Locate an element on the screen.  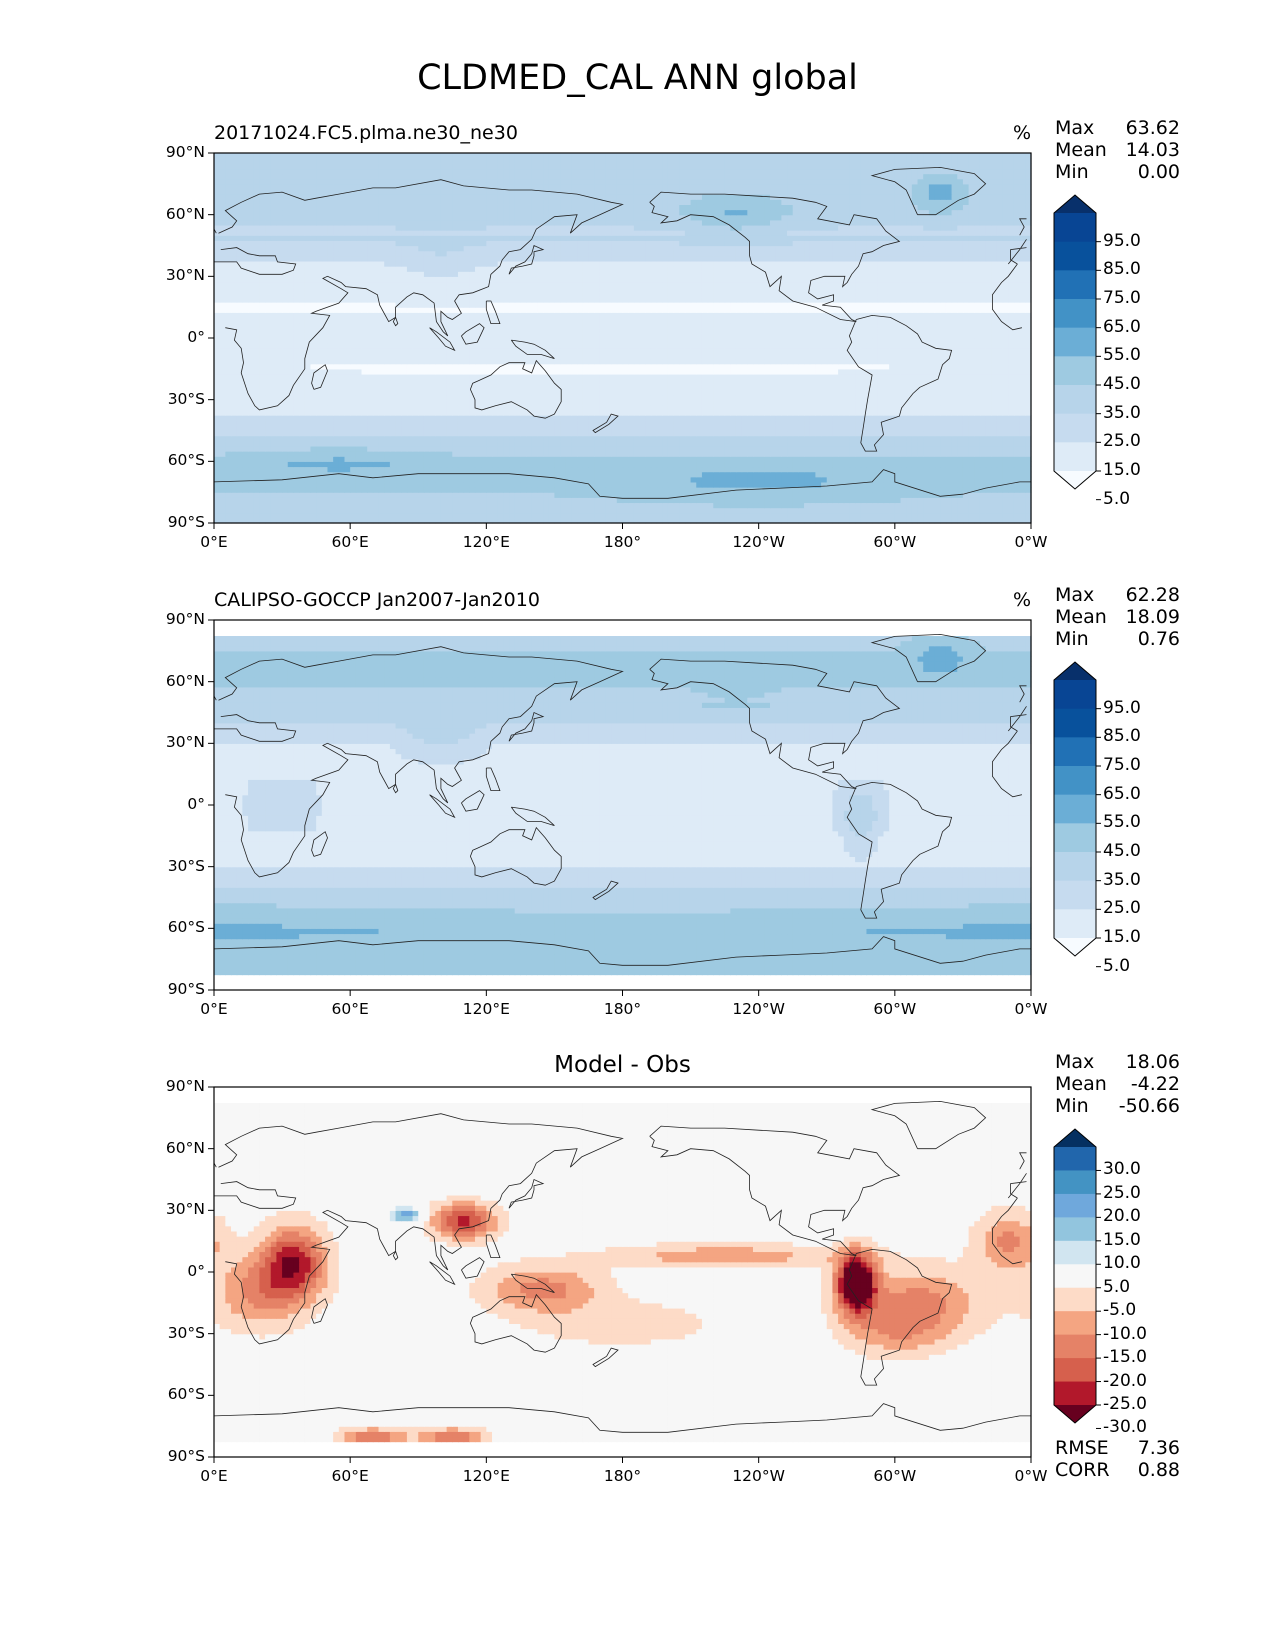
stat-name-rmse: RMSE is located at coordinates (1082, 1448).